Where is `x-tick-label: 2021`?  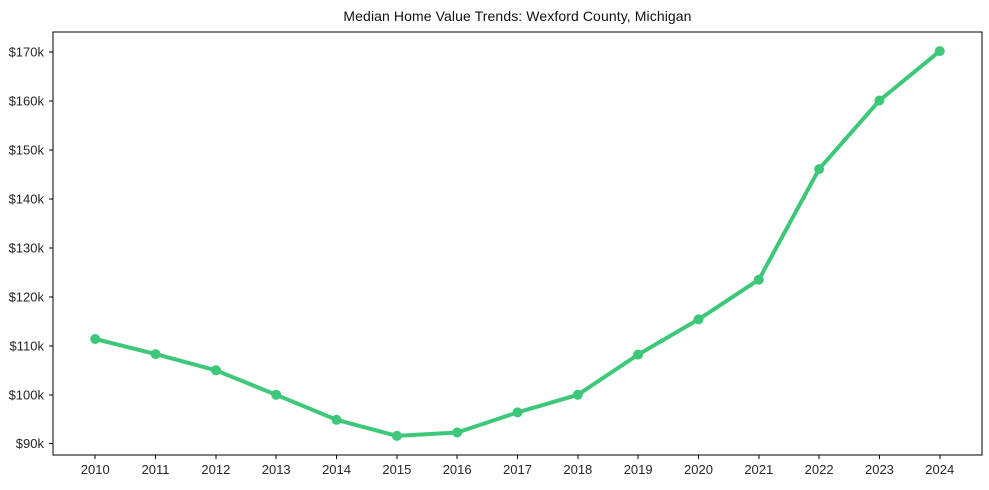
x-tick-label: 2021 is located at coordinates (758, 469).